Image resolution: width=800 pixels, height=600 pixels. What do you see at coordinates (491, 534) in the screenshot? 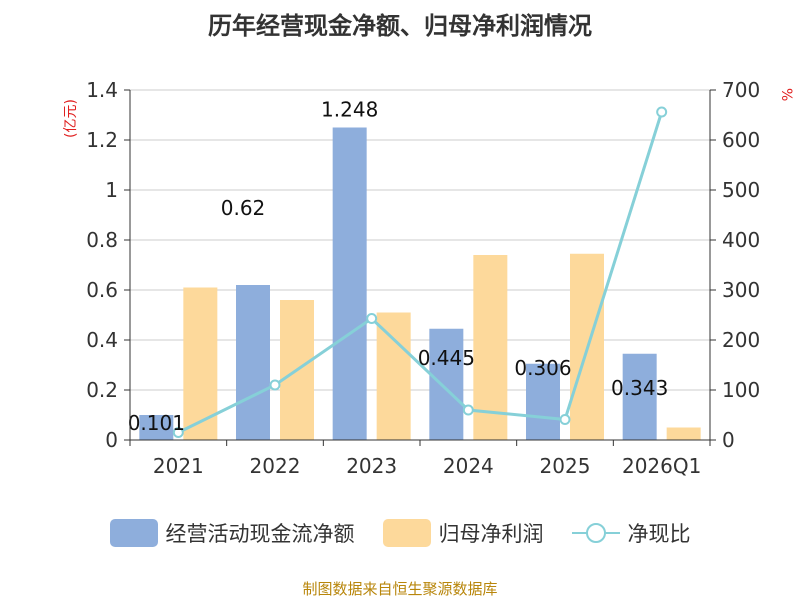
I see `legend-label-profit: 归母净利润` at bounding box center [491, 534].